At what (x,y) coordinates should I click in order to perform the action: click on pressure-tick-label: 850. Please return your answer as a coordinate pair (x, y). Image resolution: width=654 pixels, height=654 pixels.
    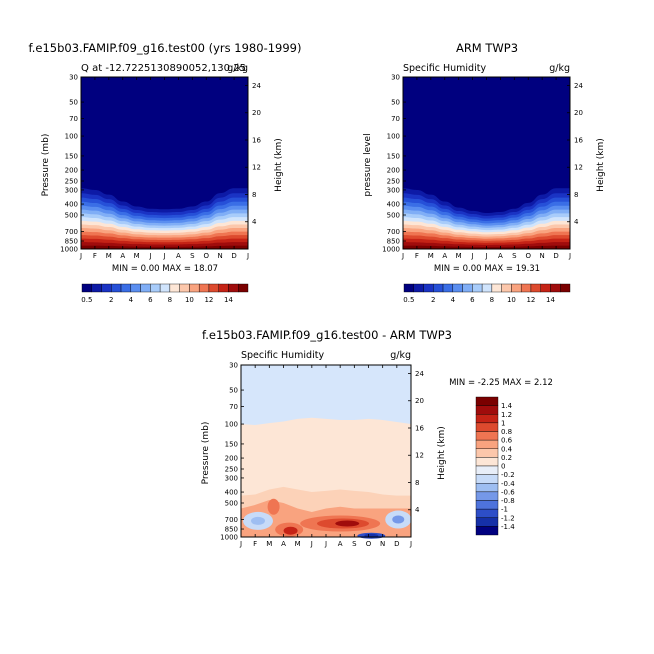
    Looking at the image, I should click on (231, 530).